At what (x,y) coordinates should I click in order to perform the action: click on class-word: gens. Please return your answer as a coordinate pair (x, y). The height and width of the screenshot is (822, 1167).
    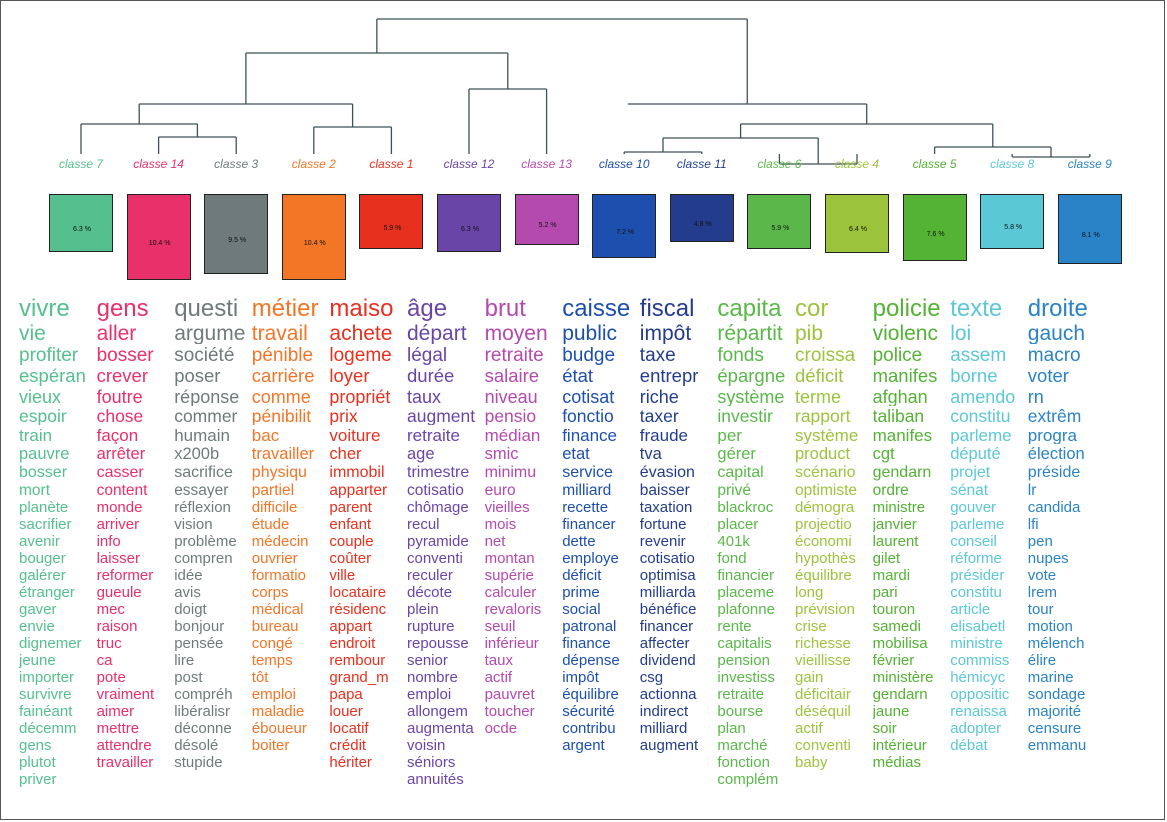
    Looking at the image, I should click on (35, 745).